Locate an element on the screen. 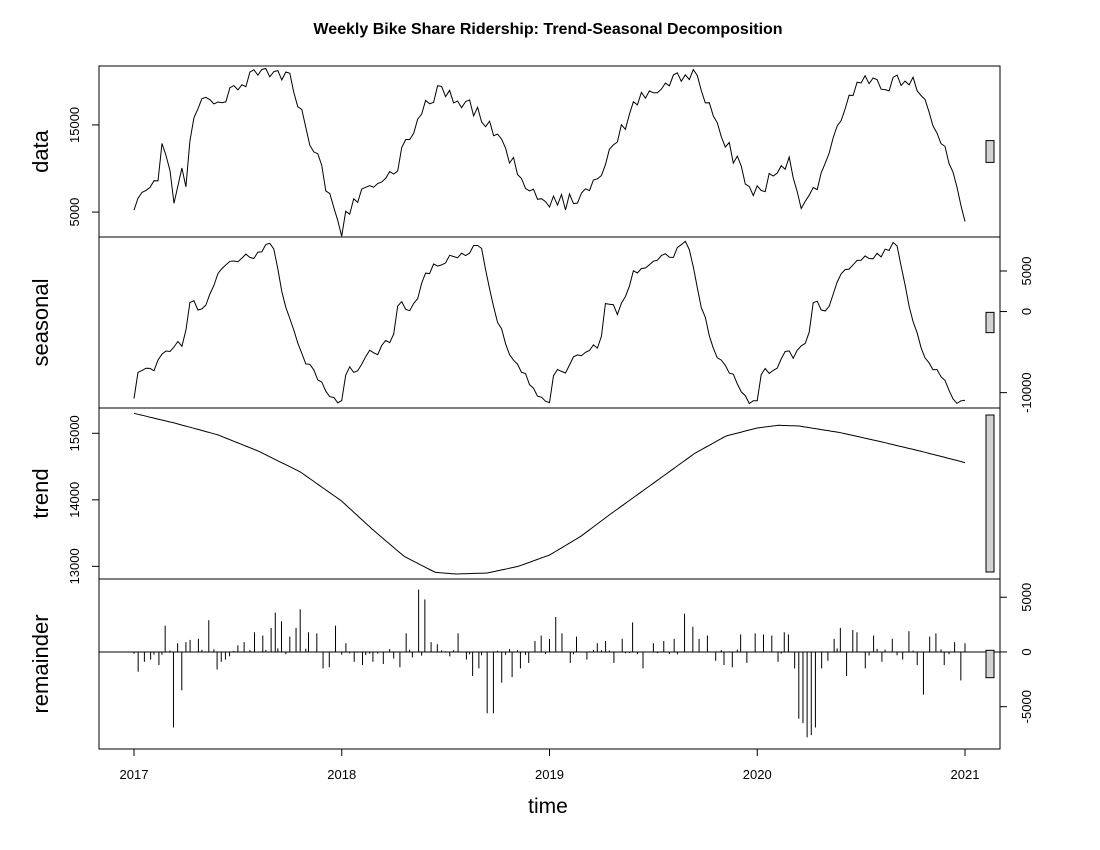 Image resolution: width=1100 pixels, height=850 pixels. y-tick-label-seasonal: -10000 is located at coordinates (1026, 392).